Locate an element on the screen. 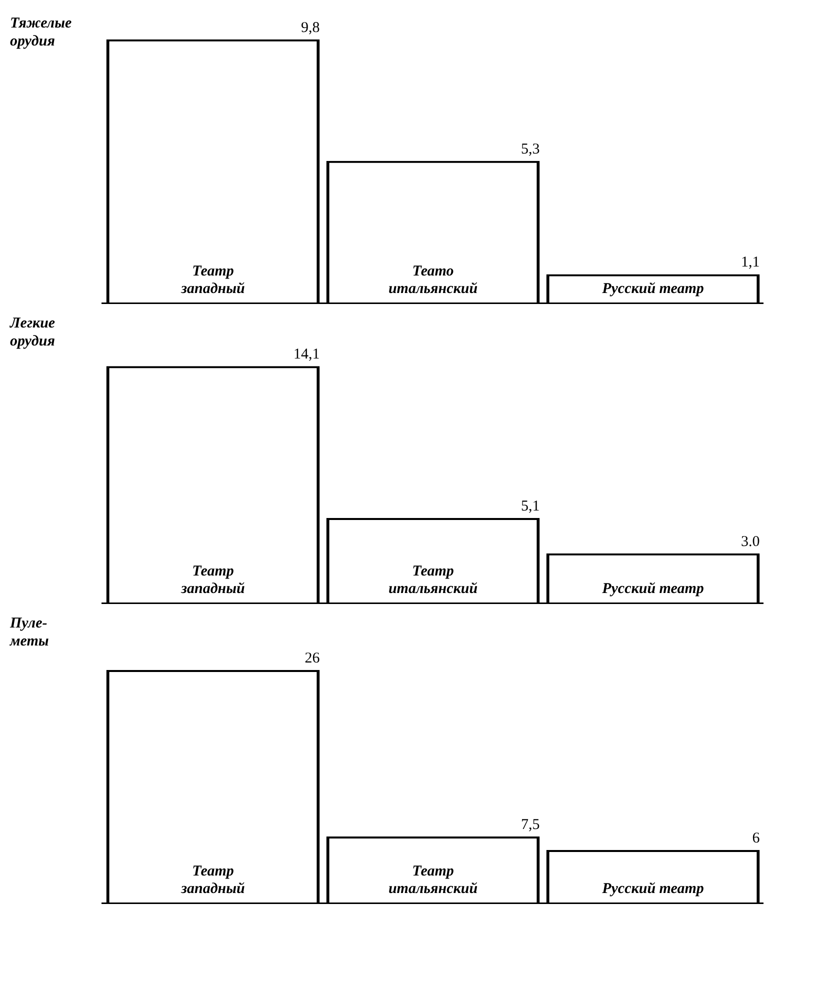 This screenshot has height=987, width=834. chart-title: Пуле- меты is located at coordinates (29, 632).